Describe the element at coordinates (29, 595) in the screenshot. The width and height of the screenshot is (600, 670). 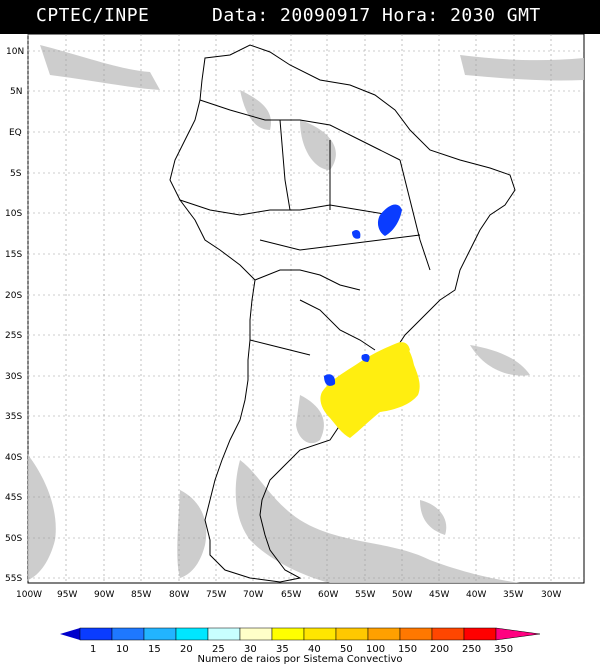
I see `lon-label: 100W` at that location.